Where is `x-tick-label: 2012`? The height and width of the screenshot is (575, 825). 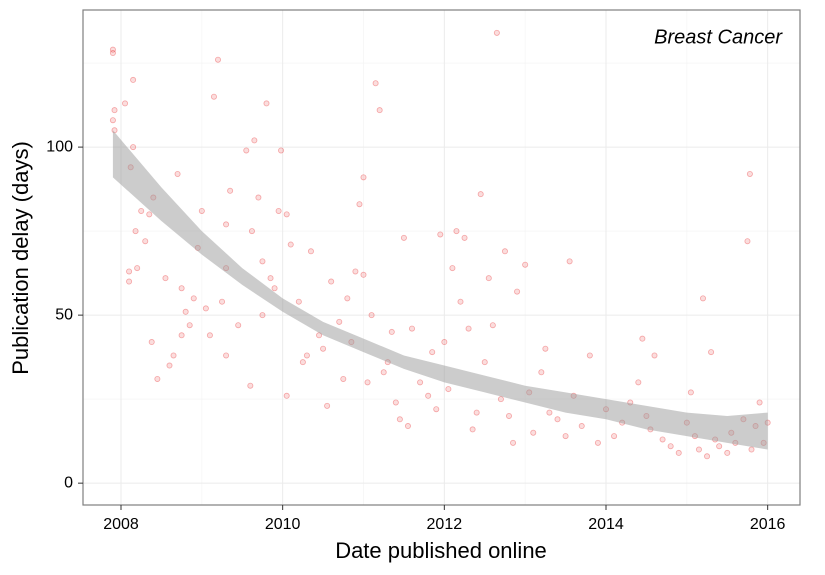 x-tick-label: 2012 is located at coordinates (445, 524).